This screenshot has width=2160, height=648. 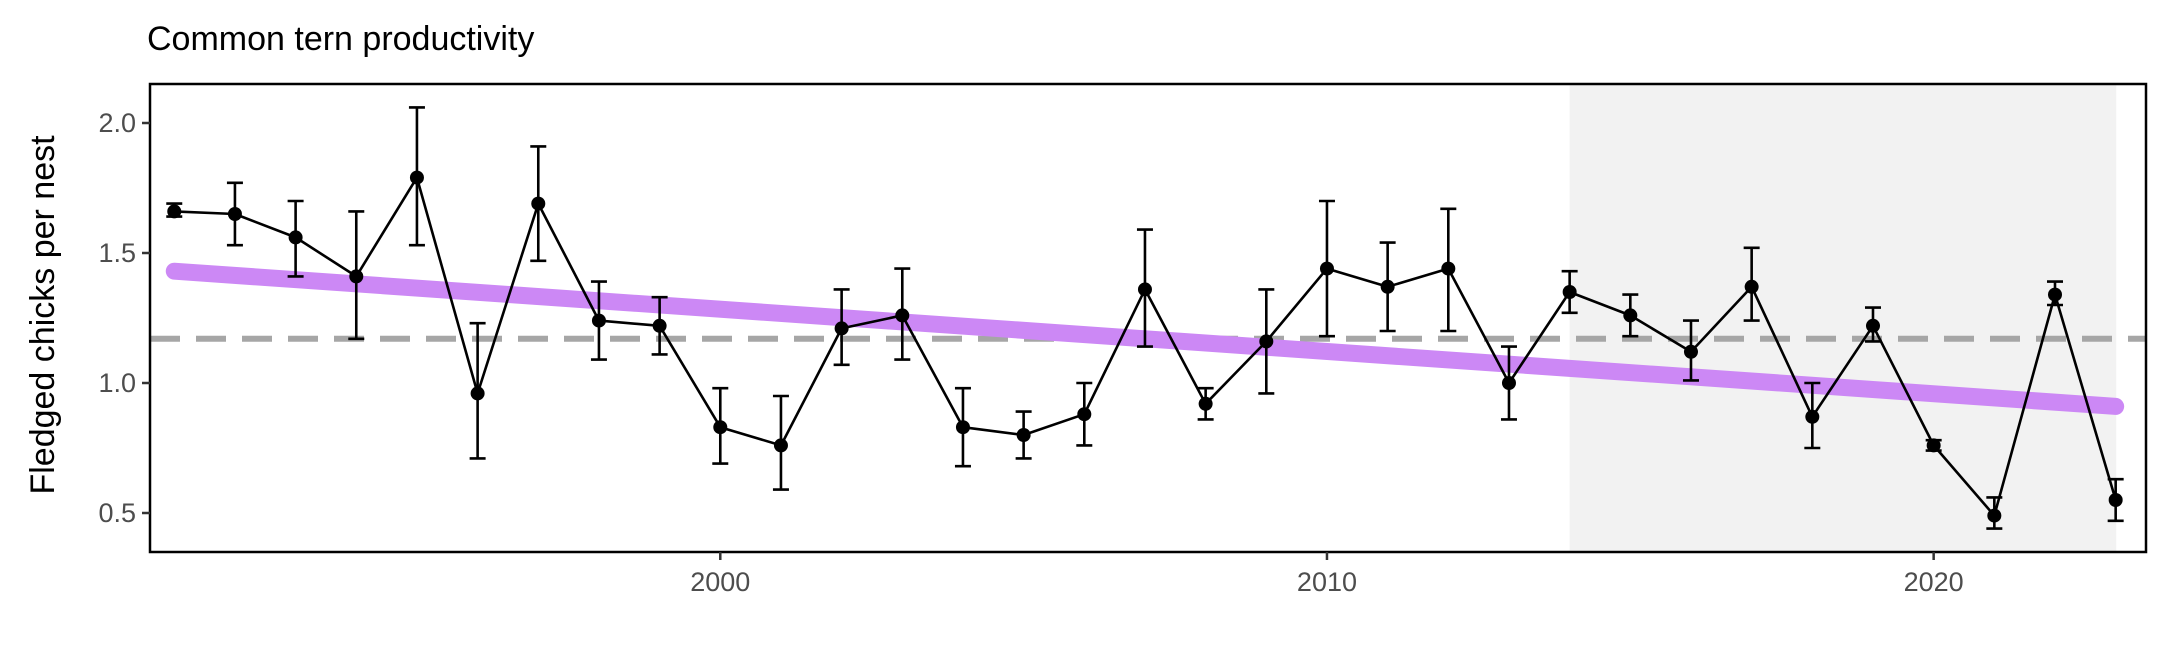 What do you see at coordinates (1934, 582) in the screenshot?
I see `x-tick-label: 2020` at bounding box center [1934, 582].